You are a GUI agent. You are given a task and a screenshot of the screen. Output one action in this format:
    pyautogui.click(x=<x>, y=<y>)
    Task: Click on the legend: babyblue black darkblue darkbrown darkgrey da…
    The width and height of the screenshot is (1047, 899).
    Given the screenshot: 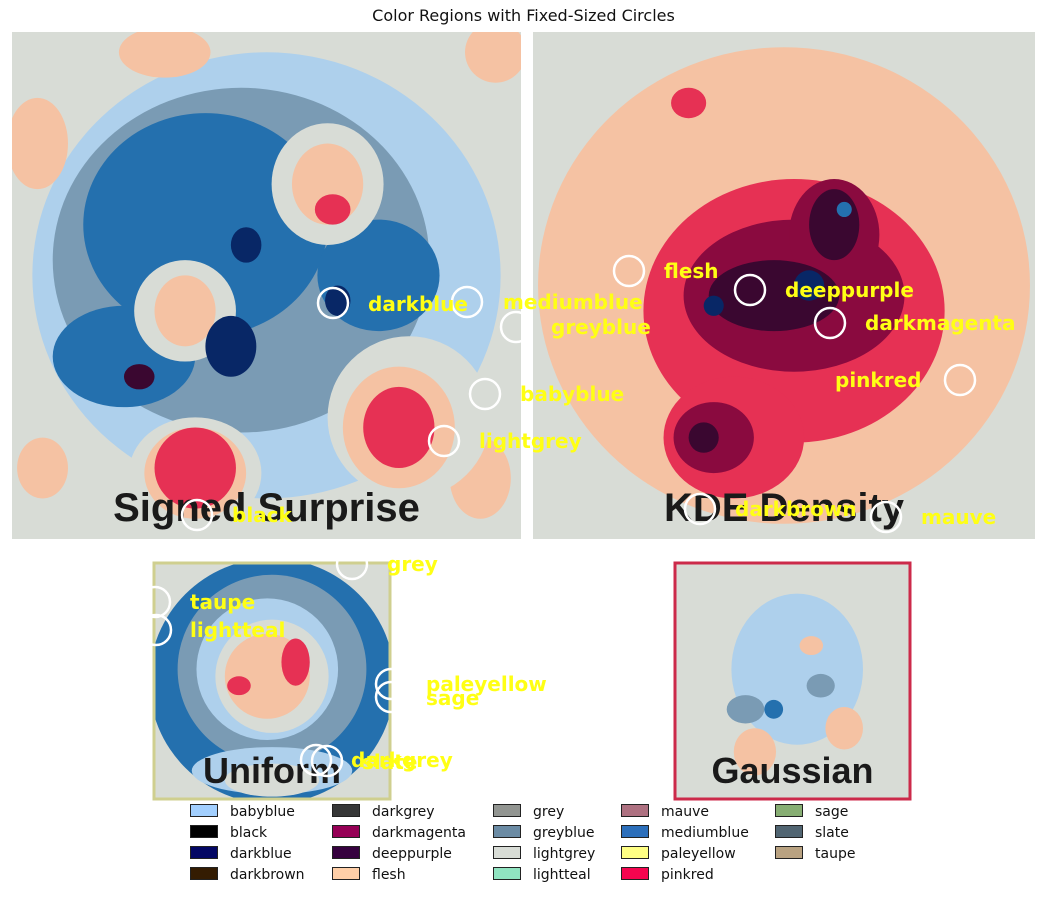 What is the action you would take?
    pyautogui.click(x=540, y=849)
    